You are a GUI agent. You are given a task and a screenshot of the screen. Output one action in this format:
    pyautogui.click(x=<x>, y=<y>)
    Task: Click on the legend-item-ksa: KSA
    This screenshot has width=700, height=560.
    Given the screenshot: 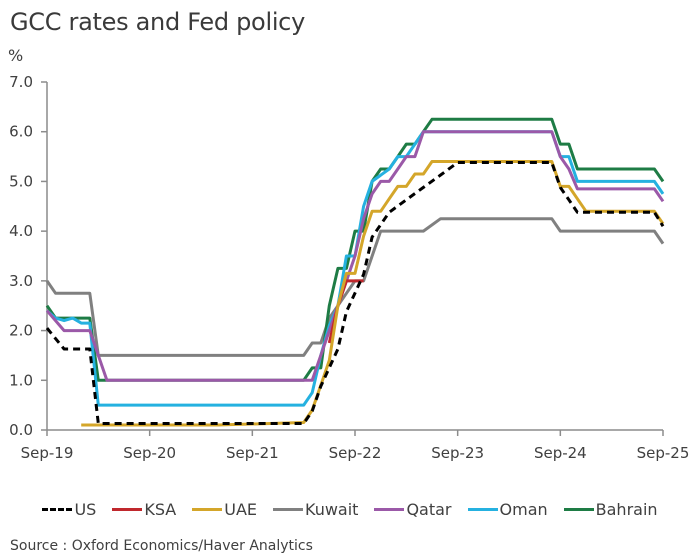 What is the action you would take?
    pyautogui.click(x=144, y=509)
    